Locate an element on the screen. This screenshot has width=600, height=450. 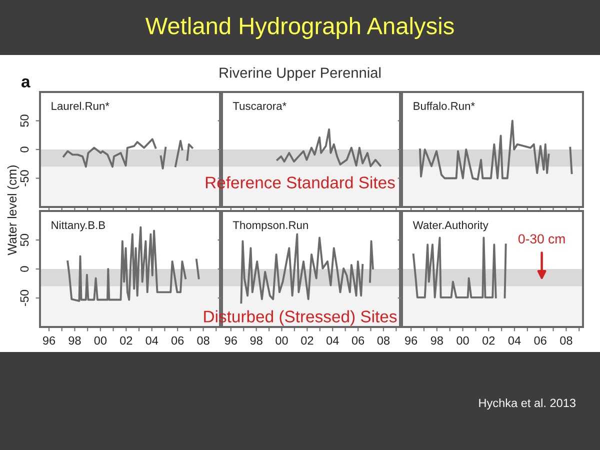
text: Thompson.Run is located at coordinates (270, 226).